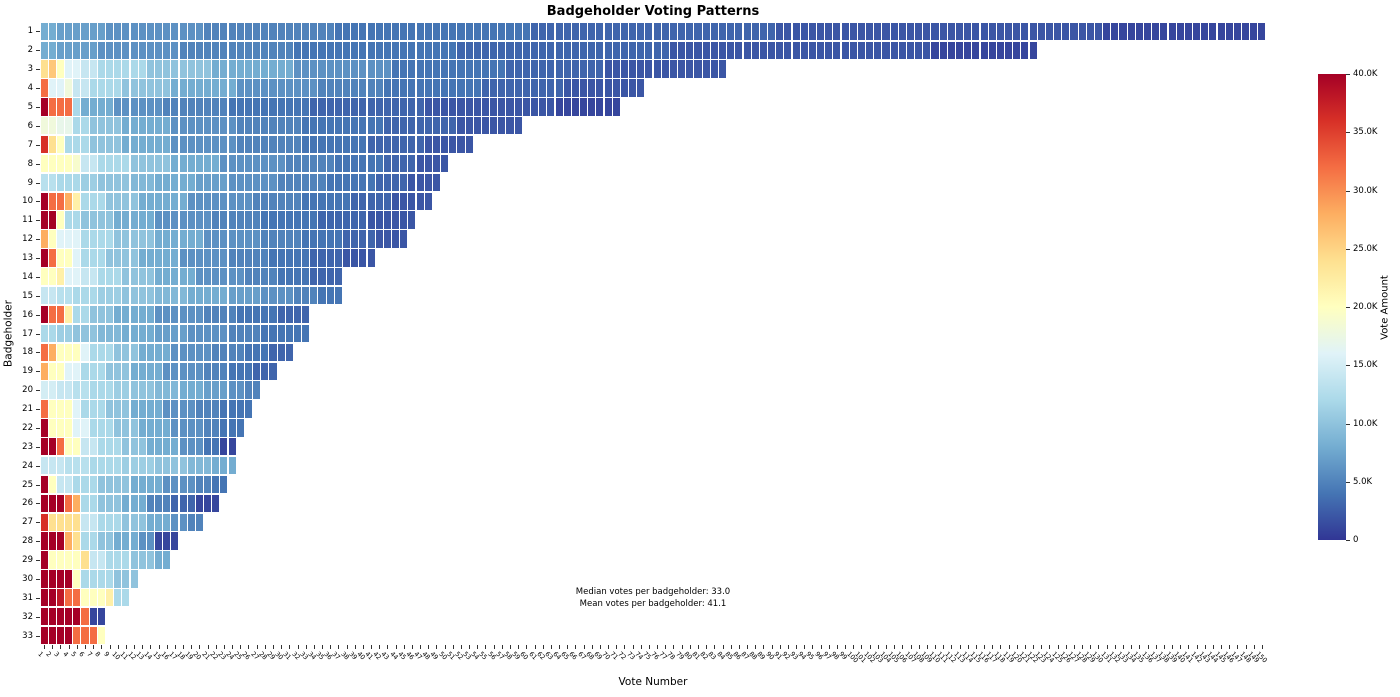 The image size is (1400, 697). I want to click on colorbar-label: Vote Amount, so click(1385, 307).